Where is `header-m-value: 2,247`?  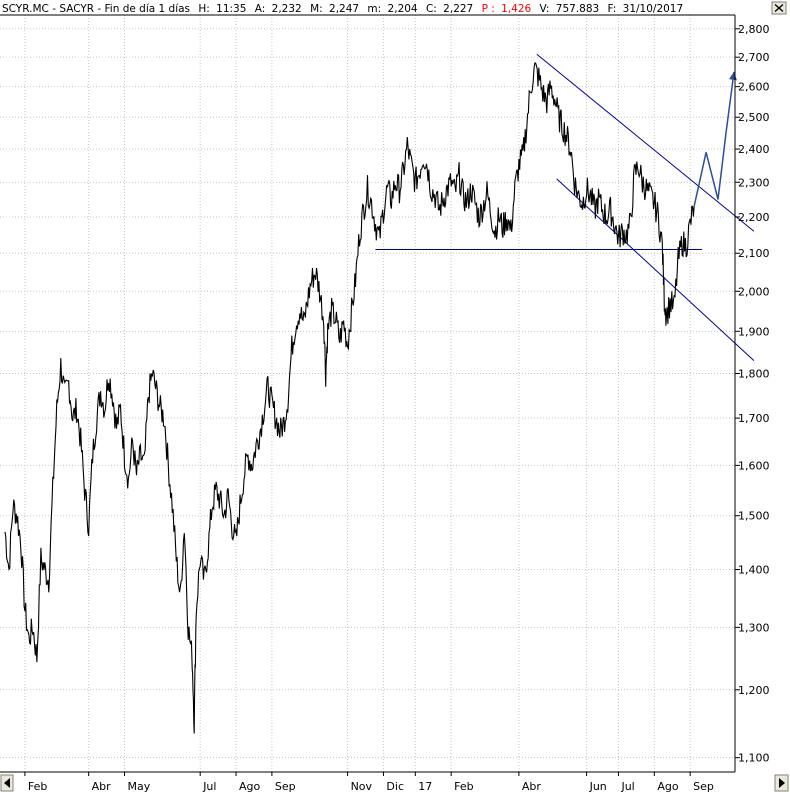 header-m-value: 2,247 is located at coordinates (344, 9).